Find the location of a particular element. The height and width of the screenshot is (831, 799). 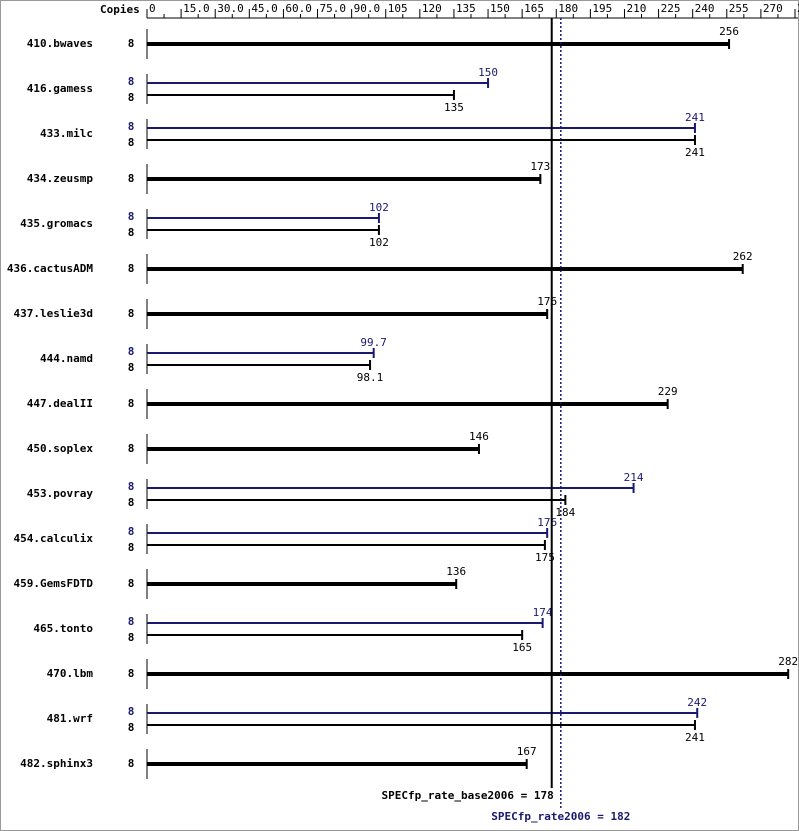

benchmark-label: 433.milc is located at coordinates (66, 133).